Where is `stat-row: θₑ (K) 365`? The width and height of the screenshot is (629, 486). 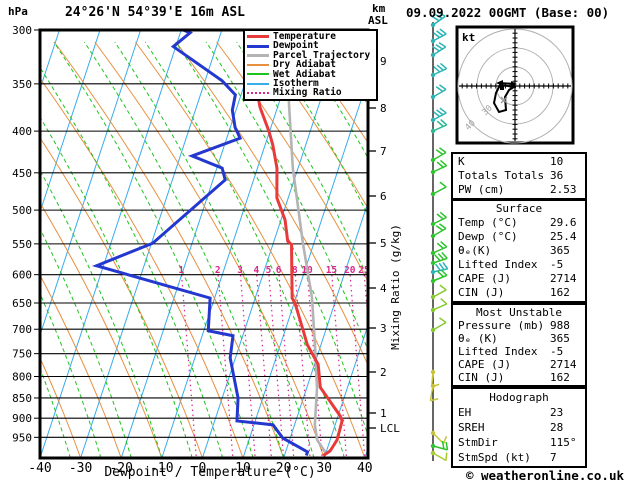 stat-row: θₑ (K) 365 is located at coordinates (519, 338).